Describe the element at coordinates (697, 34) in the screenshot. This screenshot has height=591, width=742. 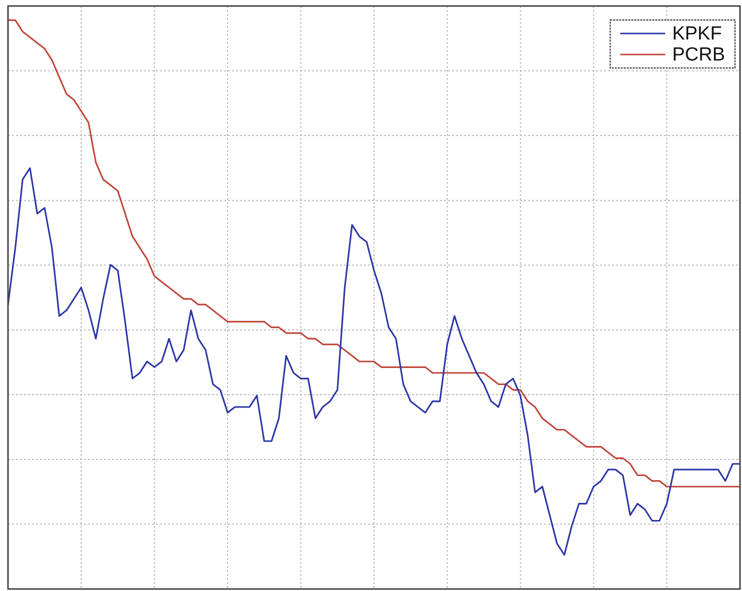
I see `legend-label: KPKF` at that location.